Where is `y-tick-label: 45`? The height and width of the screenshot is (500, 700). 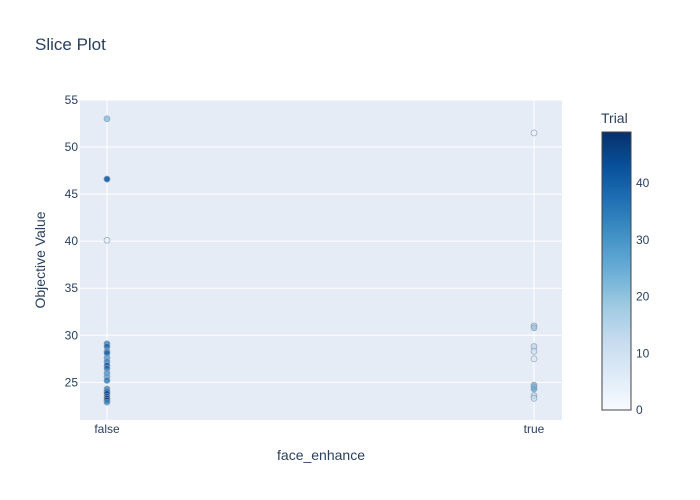
y-tick-label: 45 is located at coordinates (72, 194).